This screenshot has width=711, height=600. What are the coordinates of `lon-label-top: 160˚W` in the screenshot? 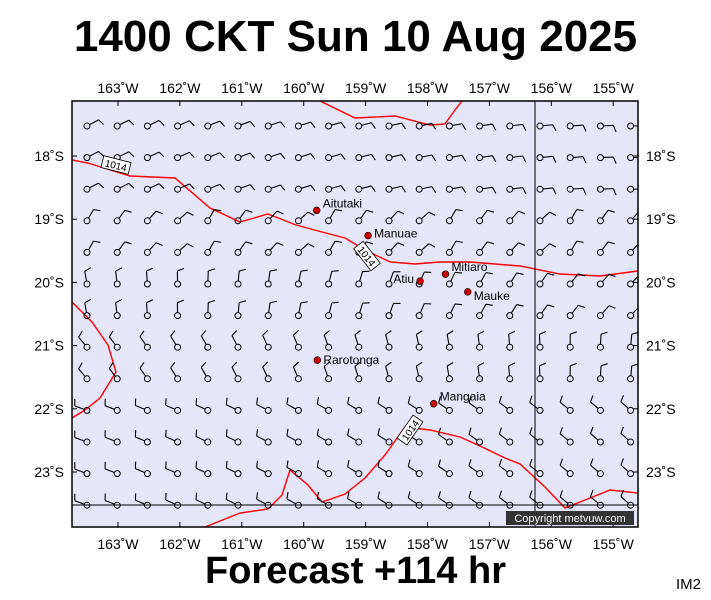 It's located at (304, 88).